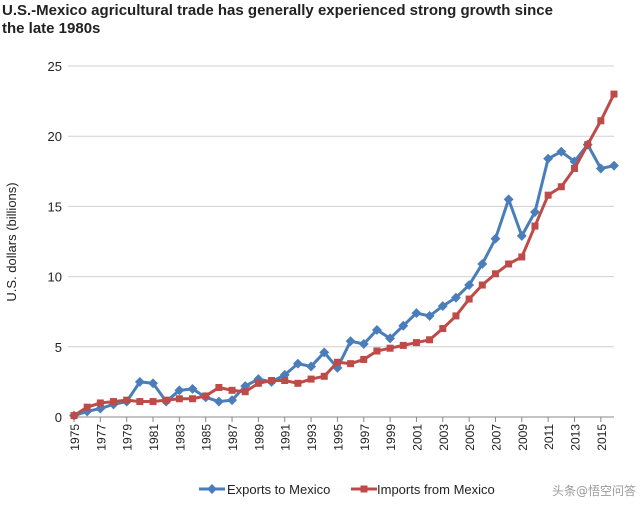 This screenshot has width=640, height=512. Describe the element at coordinates (179, 390) in the screenshot. I see `point-exports-to-mexico-1983` at that location.